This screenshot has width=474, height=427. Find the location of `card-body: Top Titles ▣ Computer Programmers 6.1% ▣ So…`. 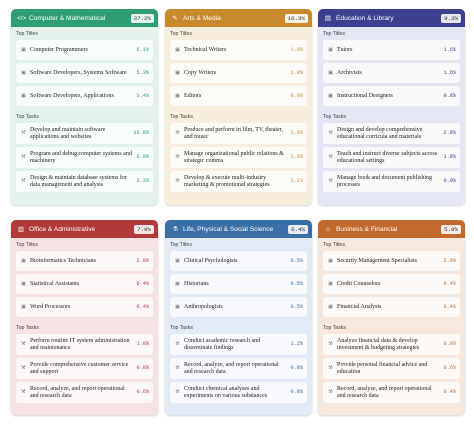

card-body: Top Titles ▣ Computer Programmers 6.1% ▣ So… is located at coordinates (84, 114).